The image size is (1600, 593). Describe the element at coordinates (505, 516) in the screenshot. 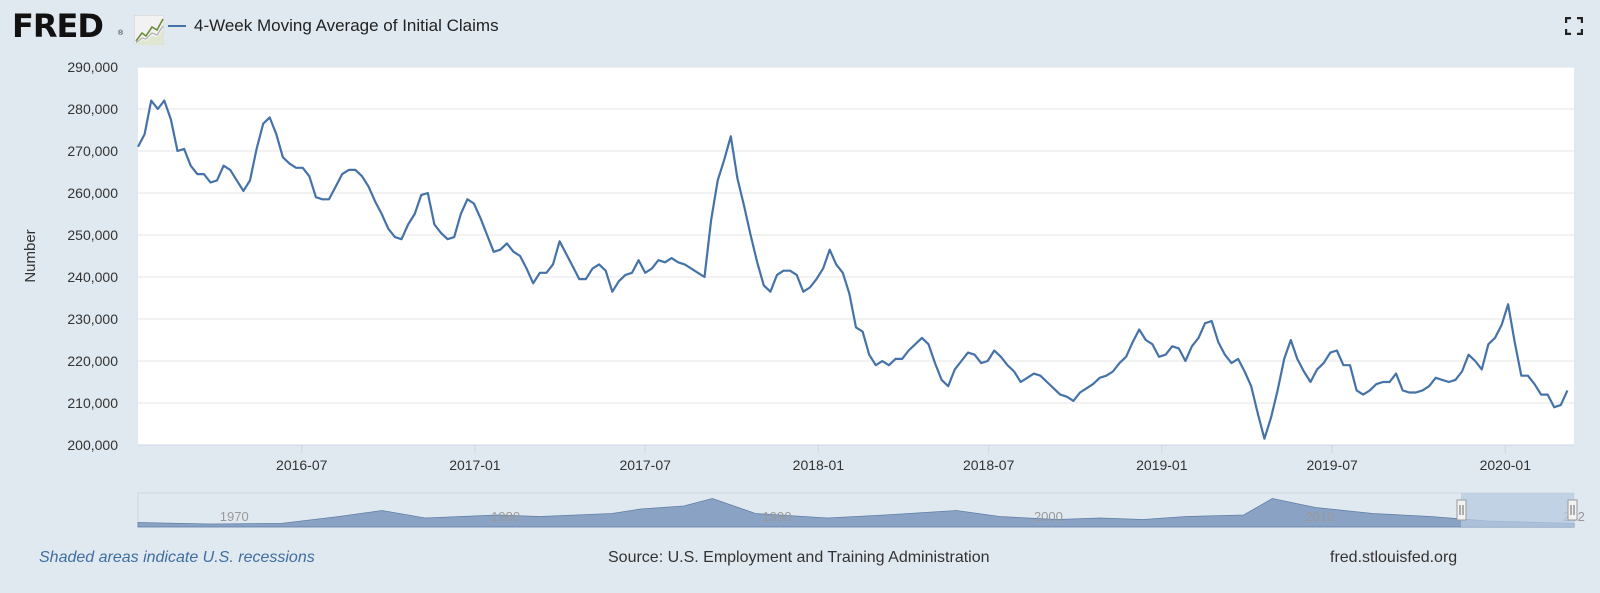

I see `navigator-year-label: 1980` at that location.